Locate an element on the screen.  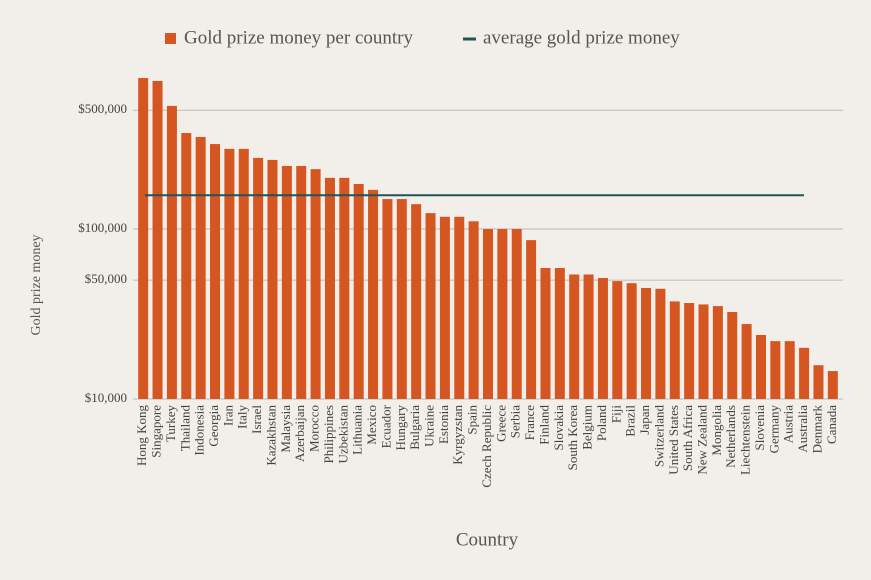
legend-swatch is located at coordinates (170, 38).